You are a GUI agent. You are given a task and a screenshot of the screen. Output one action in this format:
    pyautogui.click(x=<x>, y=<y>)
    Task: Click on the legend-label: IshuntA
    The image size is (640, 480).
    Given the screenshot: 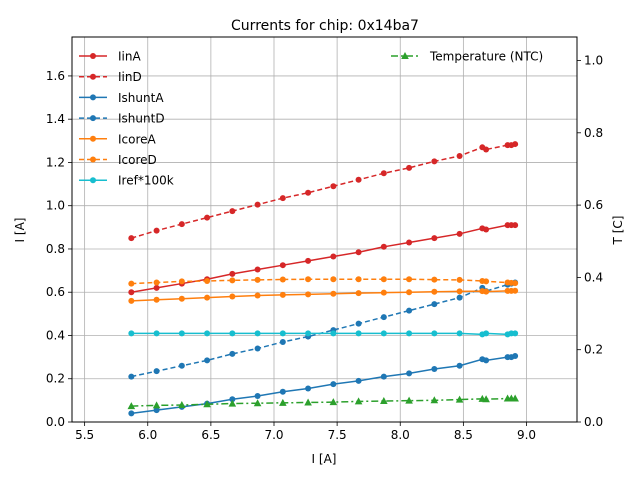 What is the action you would take?
    pyautogui.click(x=141, y=98)
    